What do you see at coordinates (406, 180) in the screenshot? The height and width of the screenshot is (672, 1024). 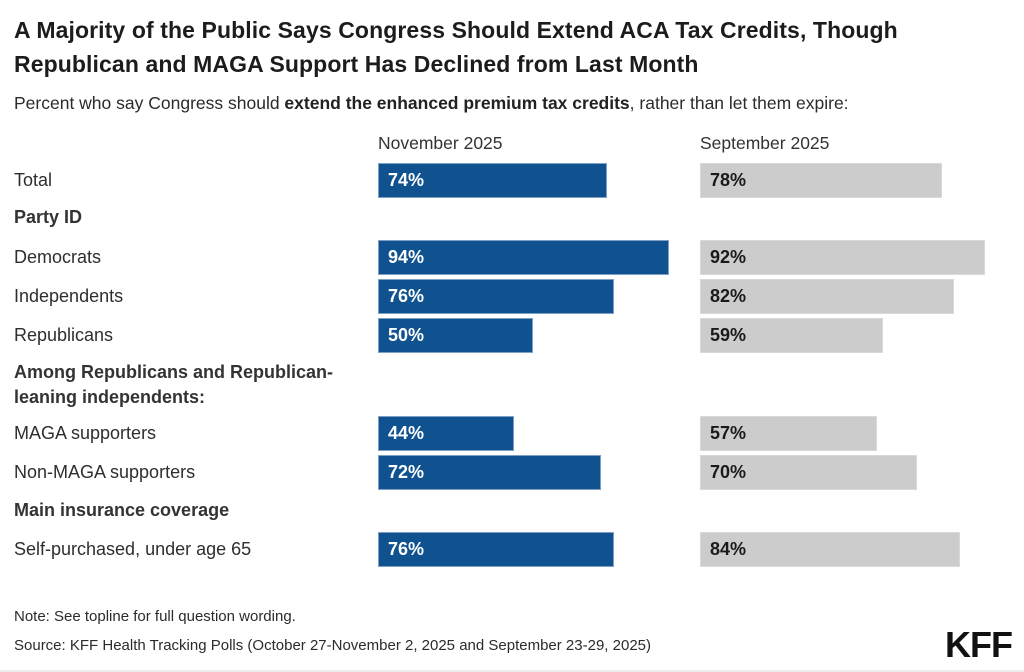 I see `bar-value-label: 74%` at bounding box center [406, 180].